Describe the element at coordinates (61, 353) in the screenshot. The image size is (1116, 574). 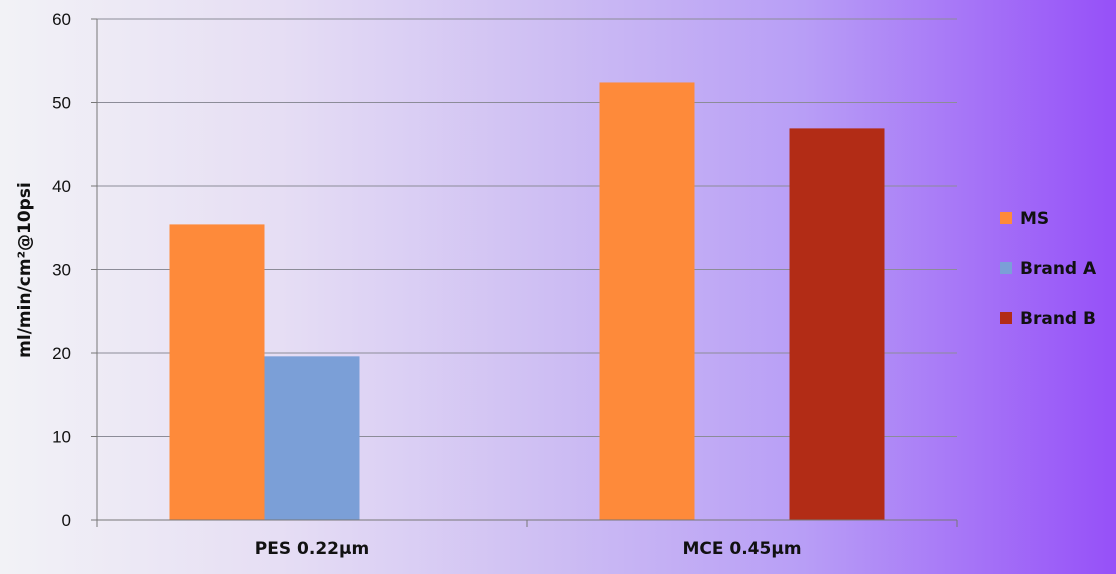
I see `y-tick-label: 20` at that location.